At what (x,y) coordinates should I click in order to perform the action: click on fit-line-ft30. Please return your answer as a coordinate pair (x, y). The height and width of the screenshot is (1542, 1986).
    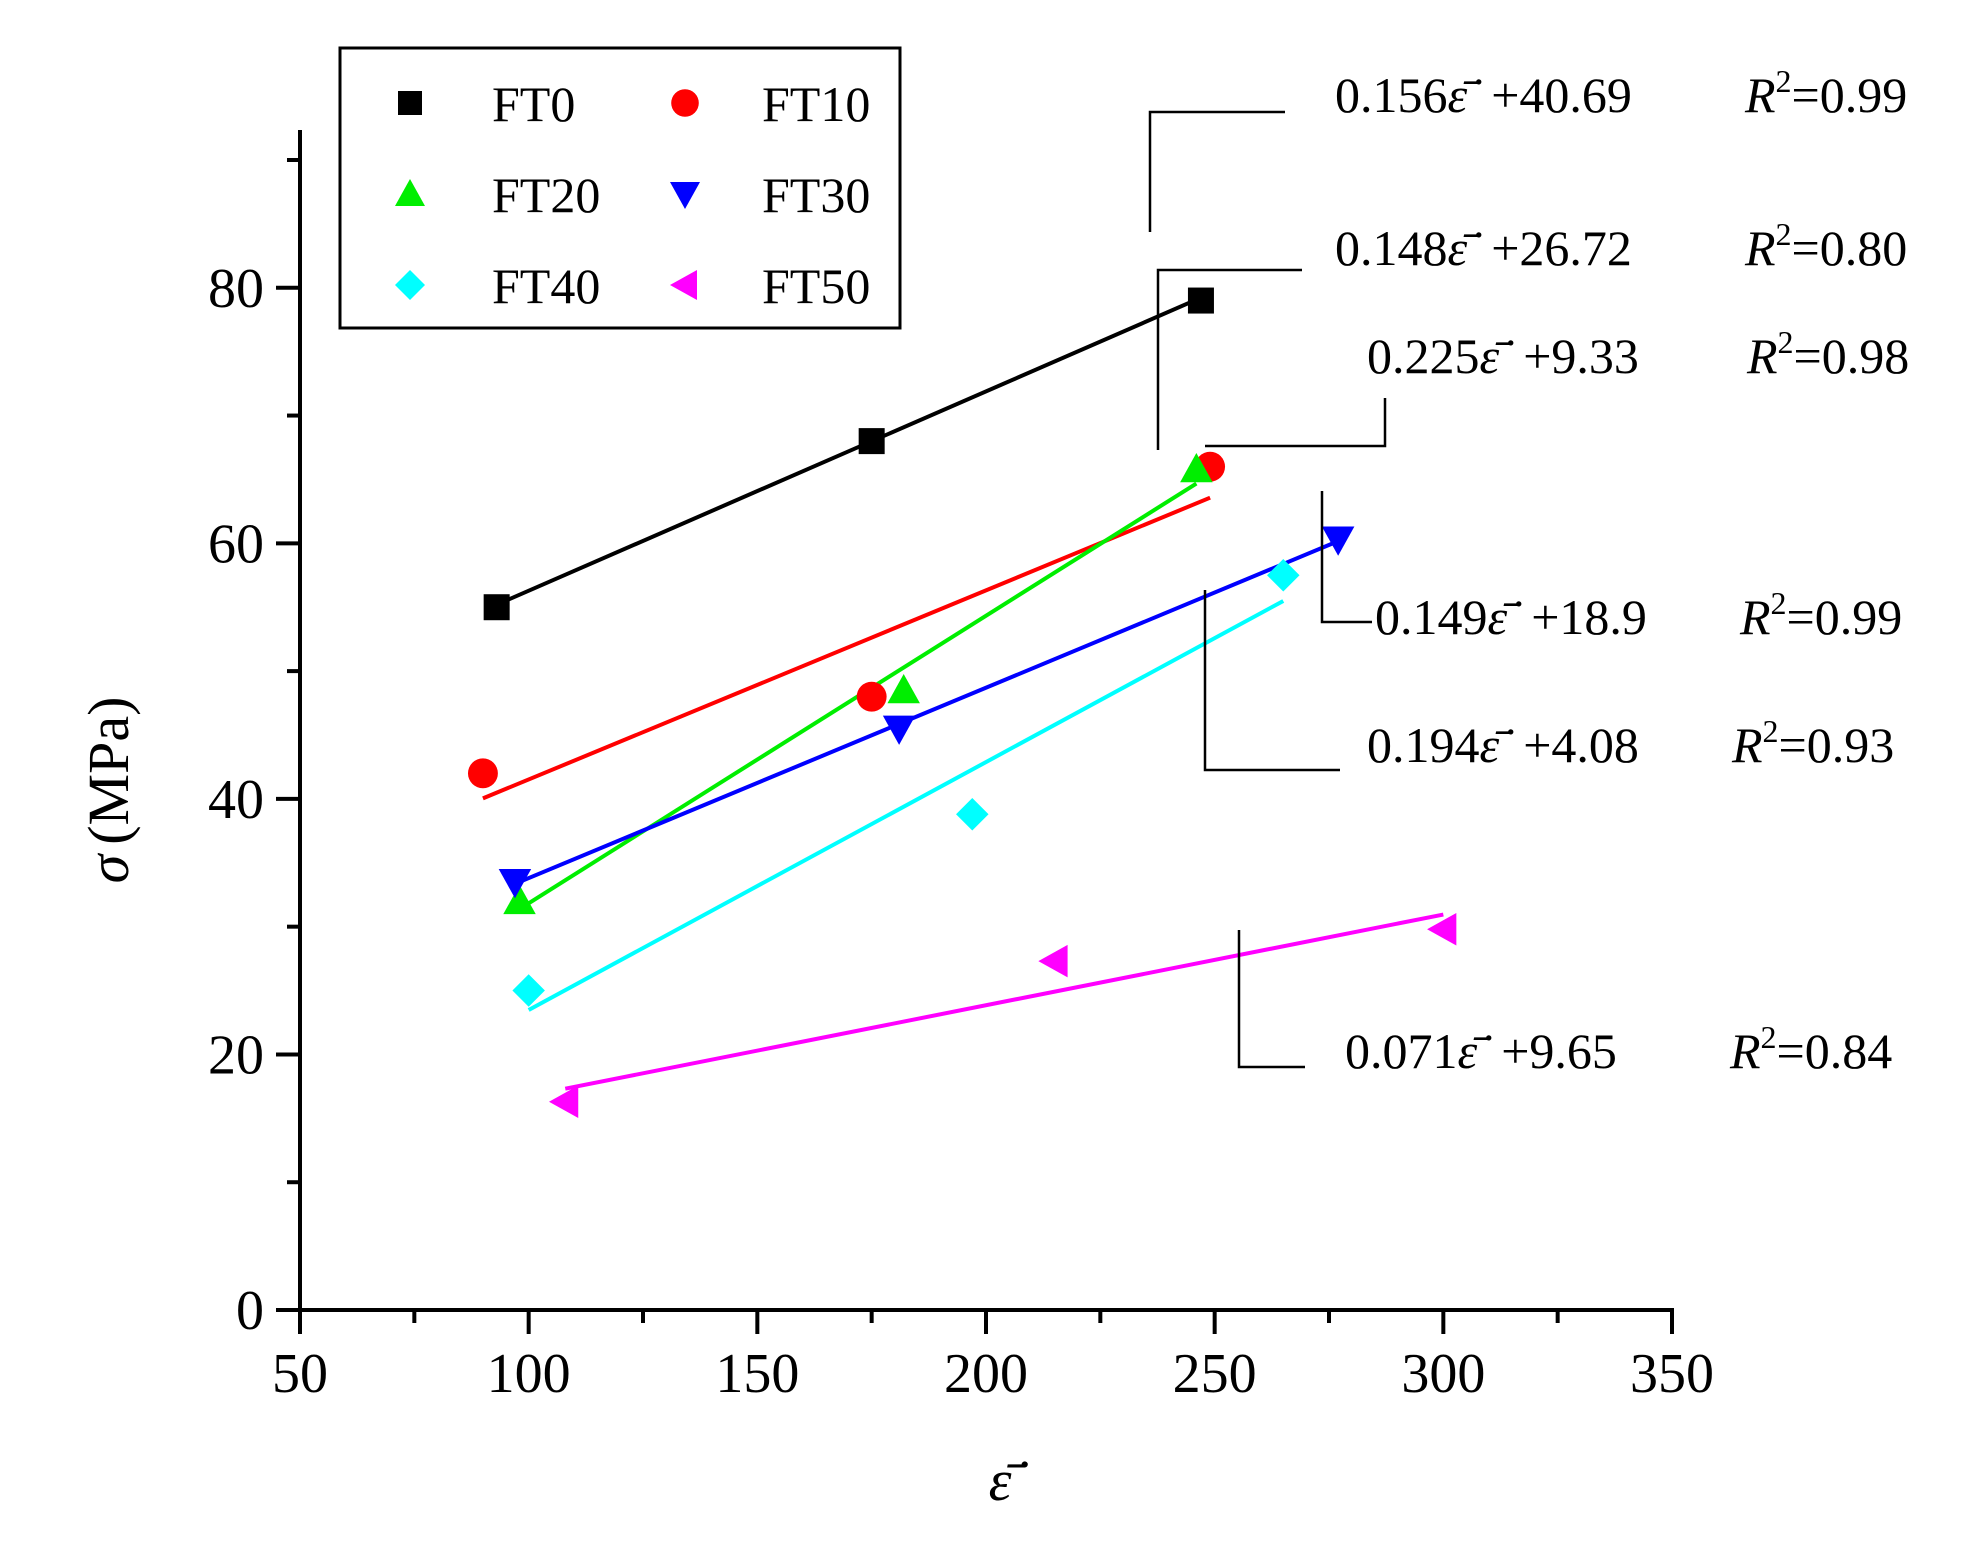
    Looking at the image, I should click on (926, 712).